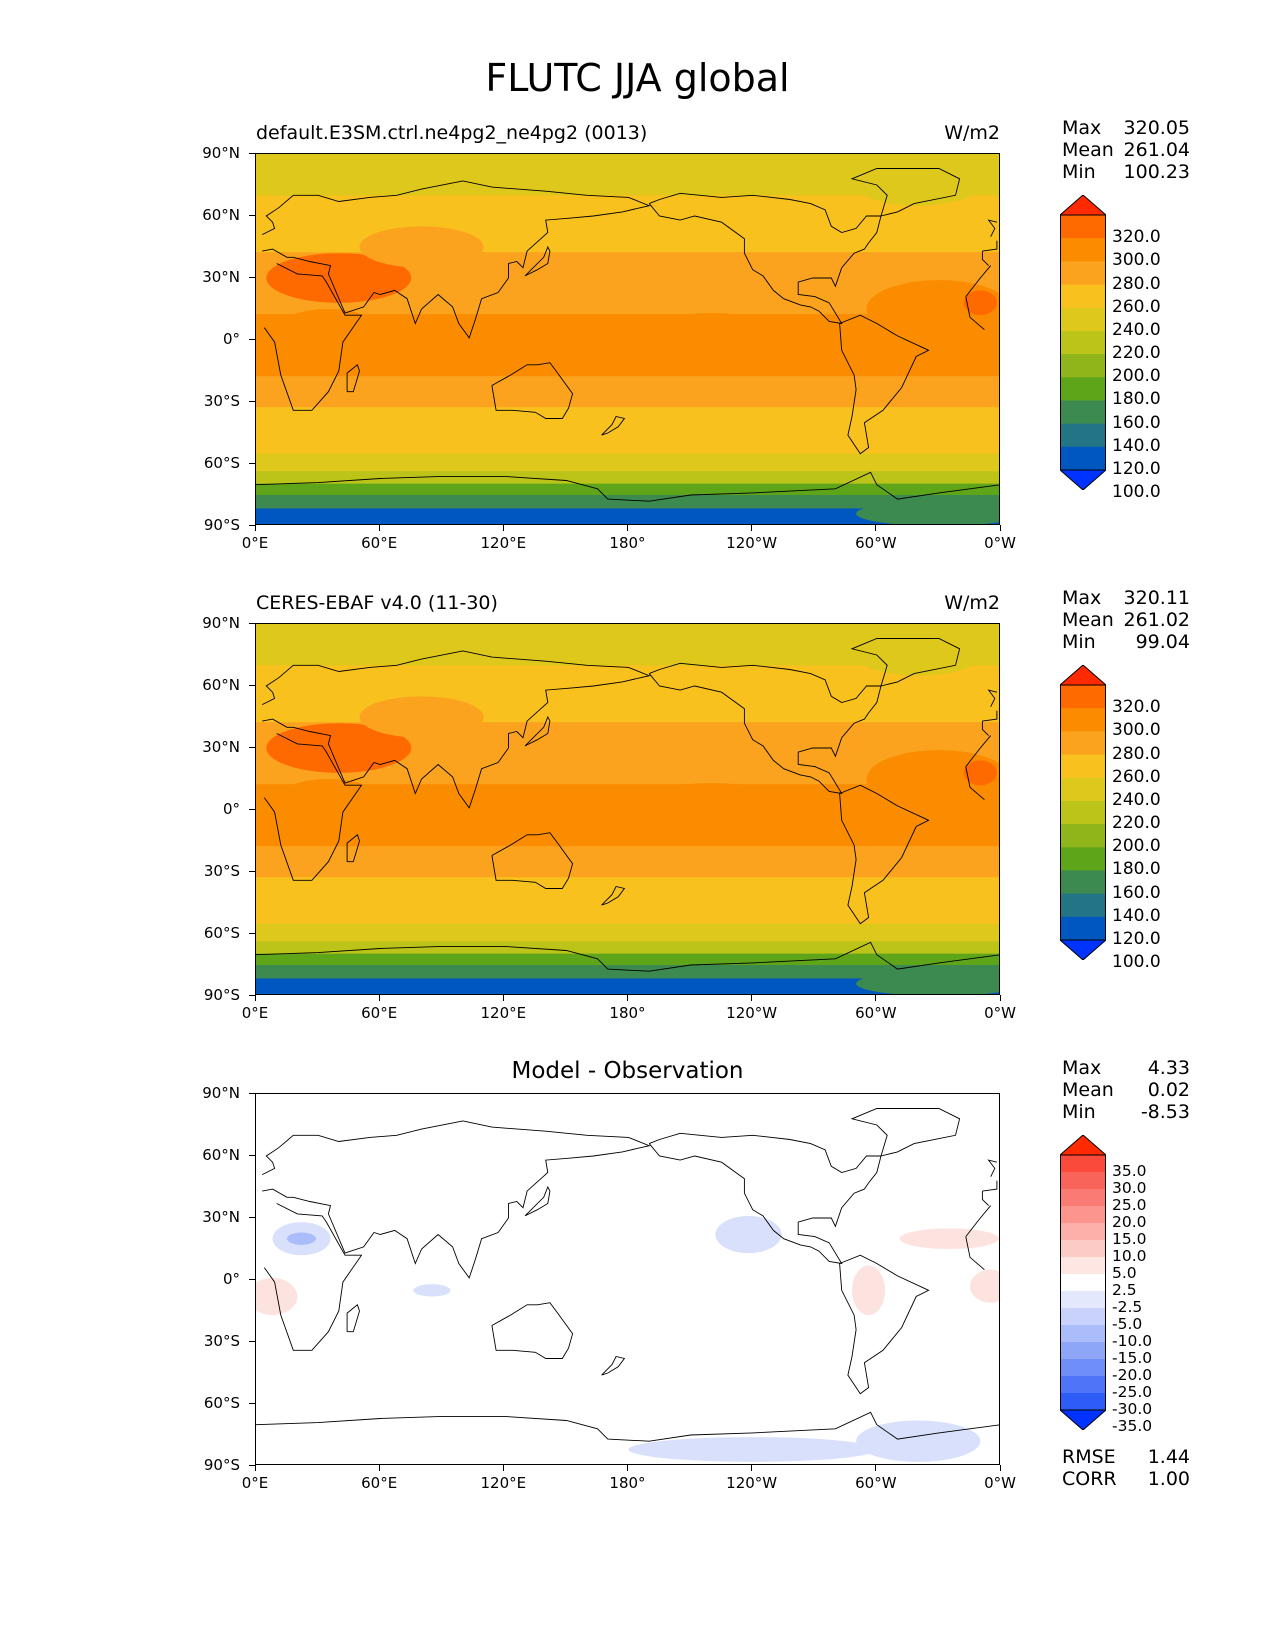  What do you see at coordinates (978, 751) in the screenshot?
I see `coastline-africa` at bounding box center [978, 751].